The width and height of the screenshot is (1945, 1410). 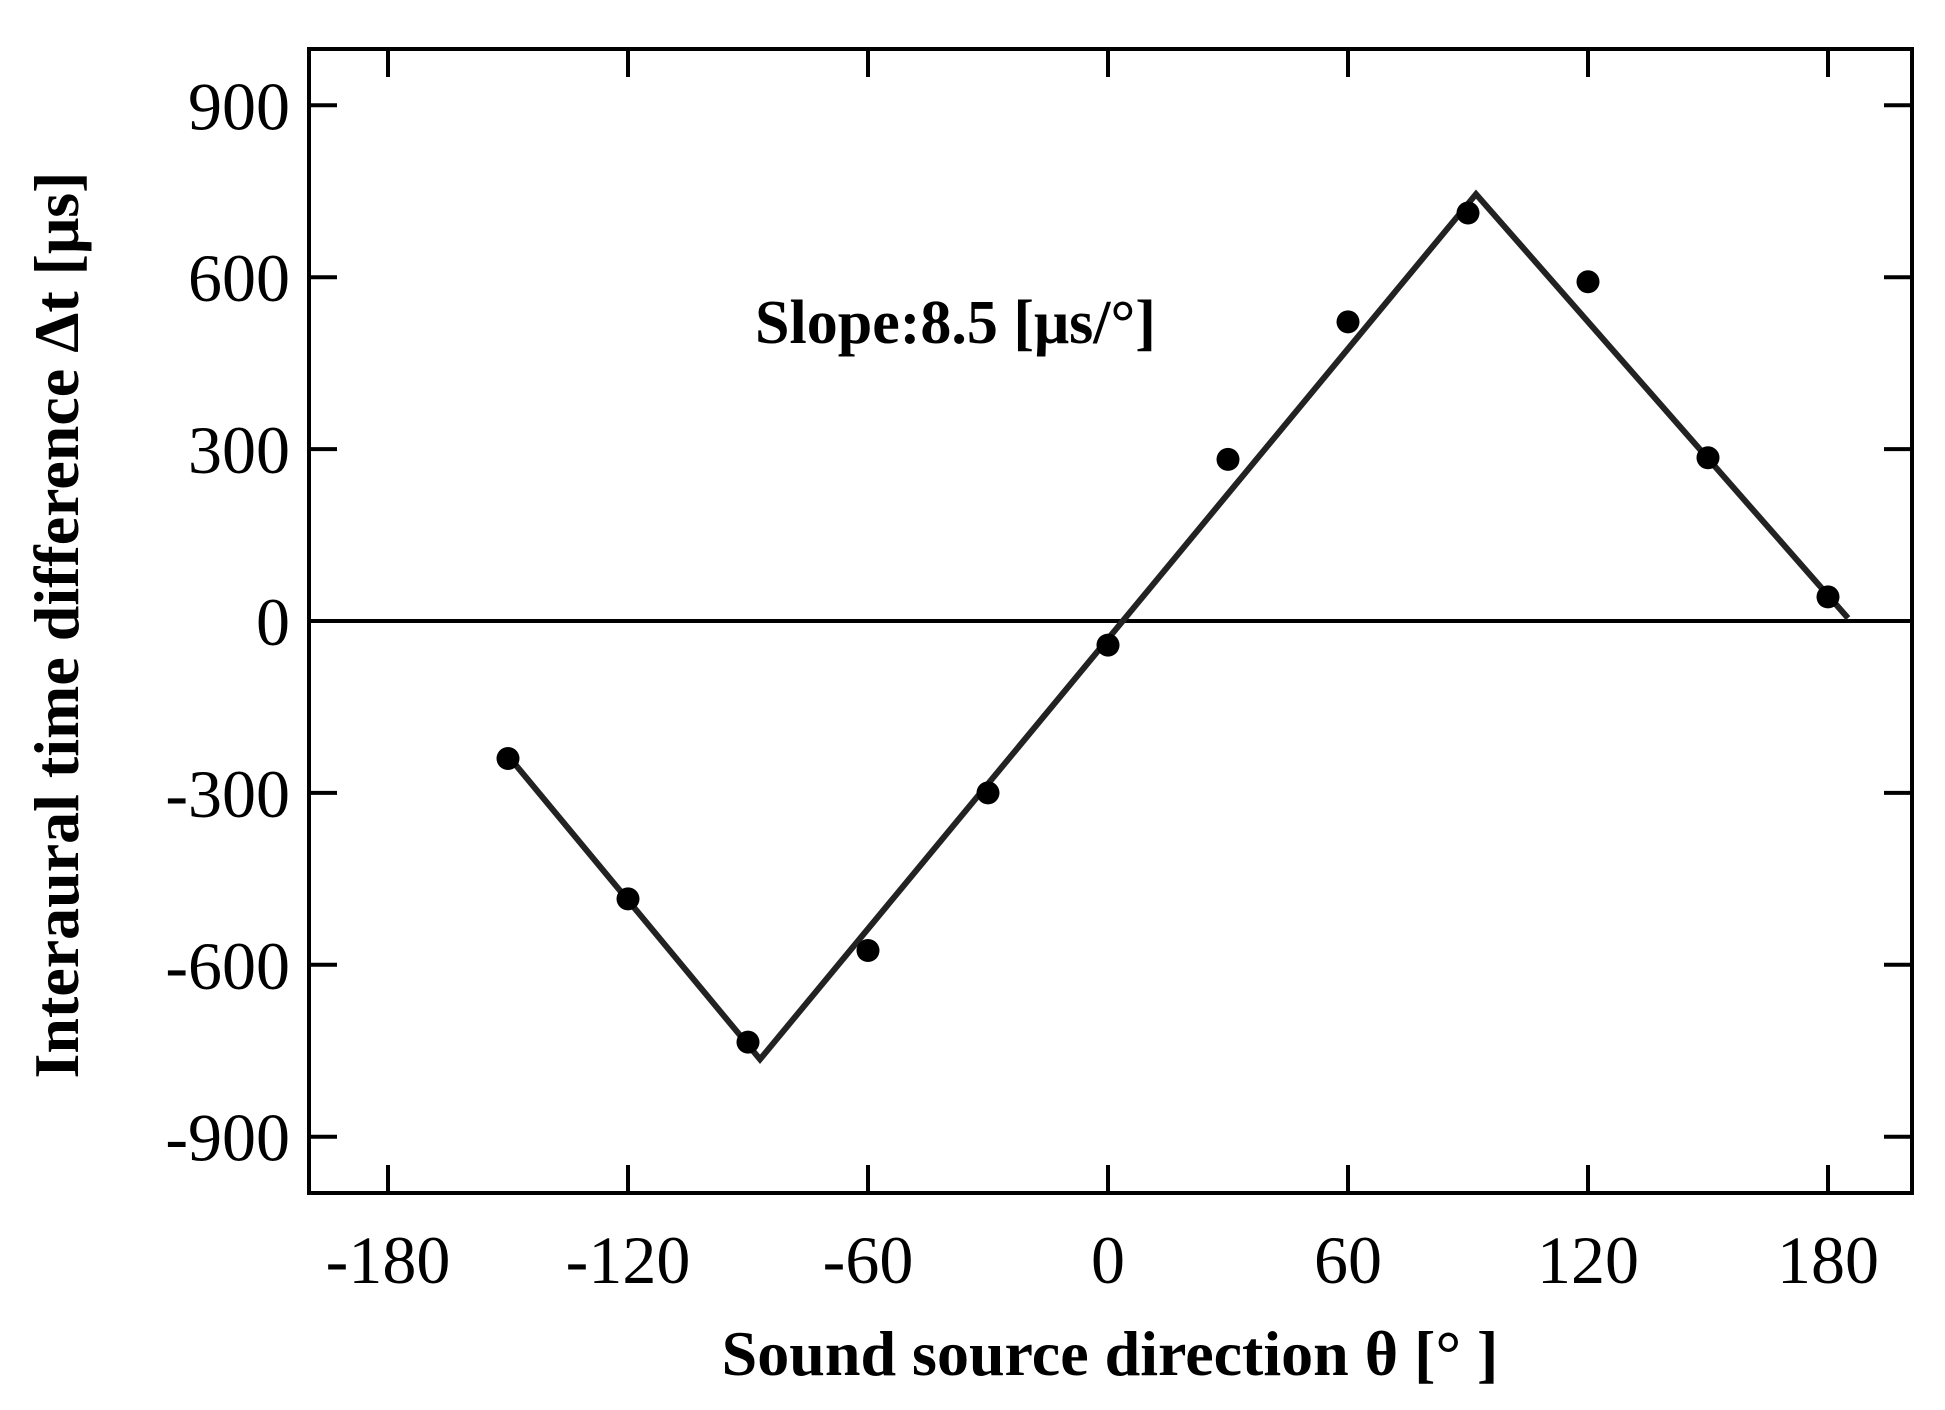 What do you see at coordinates (227, 1138) in the screenshot?
I see `y-tick-label: -900` at bounding box center [227, 1138].